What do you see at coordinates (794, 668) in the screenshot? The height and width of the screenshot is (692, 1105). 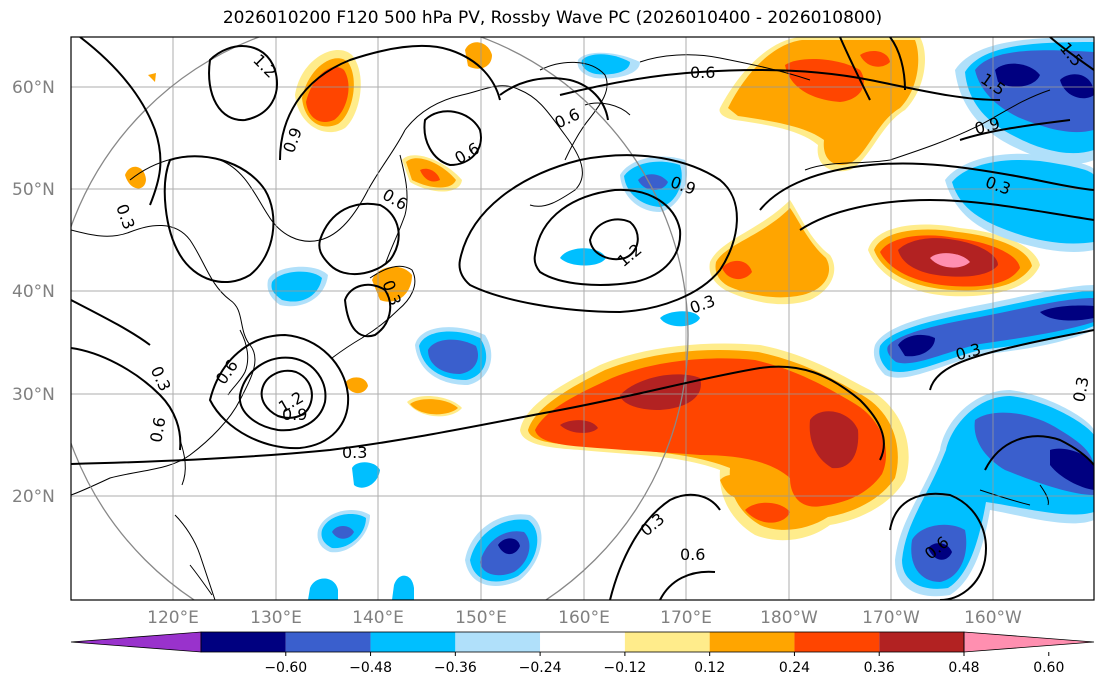 I see `colorbar-label: 0.24` at bounding box center [794, 668].